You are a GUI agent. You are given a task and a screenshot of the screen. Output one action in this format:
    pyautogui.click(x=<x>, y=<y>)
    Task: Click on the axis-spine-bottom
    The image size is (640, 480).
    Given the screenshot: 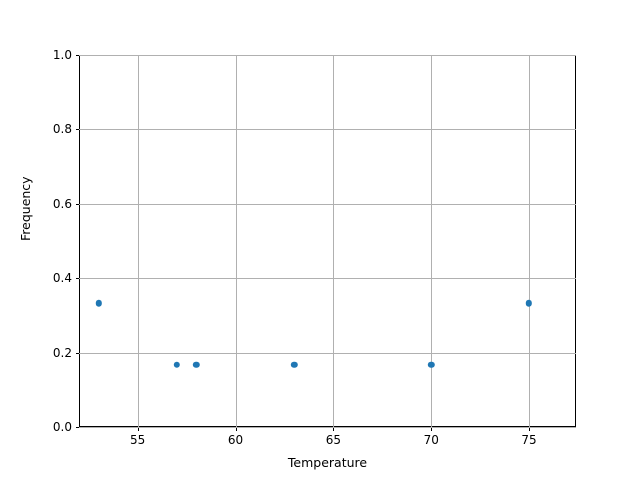 What is the action you would take?
    pyautogui.click(x=327, y=426)
    